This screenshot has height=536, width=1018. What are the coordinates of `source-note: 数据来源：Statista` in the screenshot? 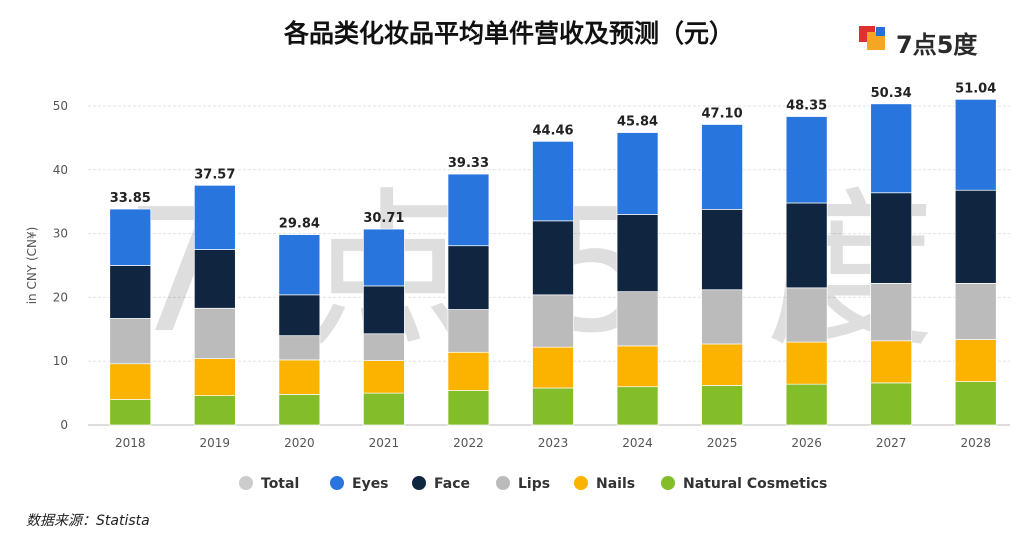 It's located at (88, 521).